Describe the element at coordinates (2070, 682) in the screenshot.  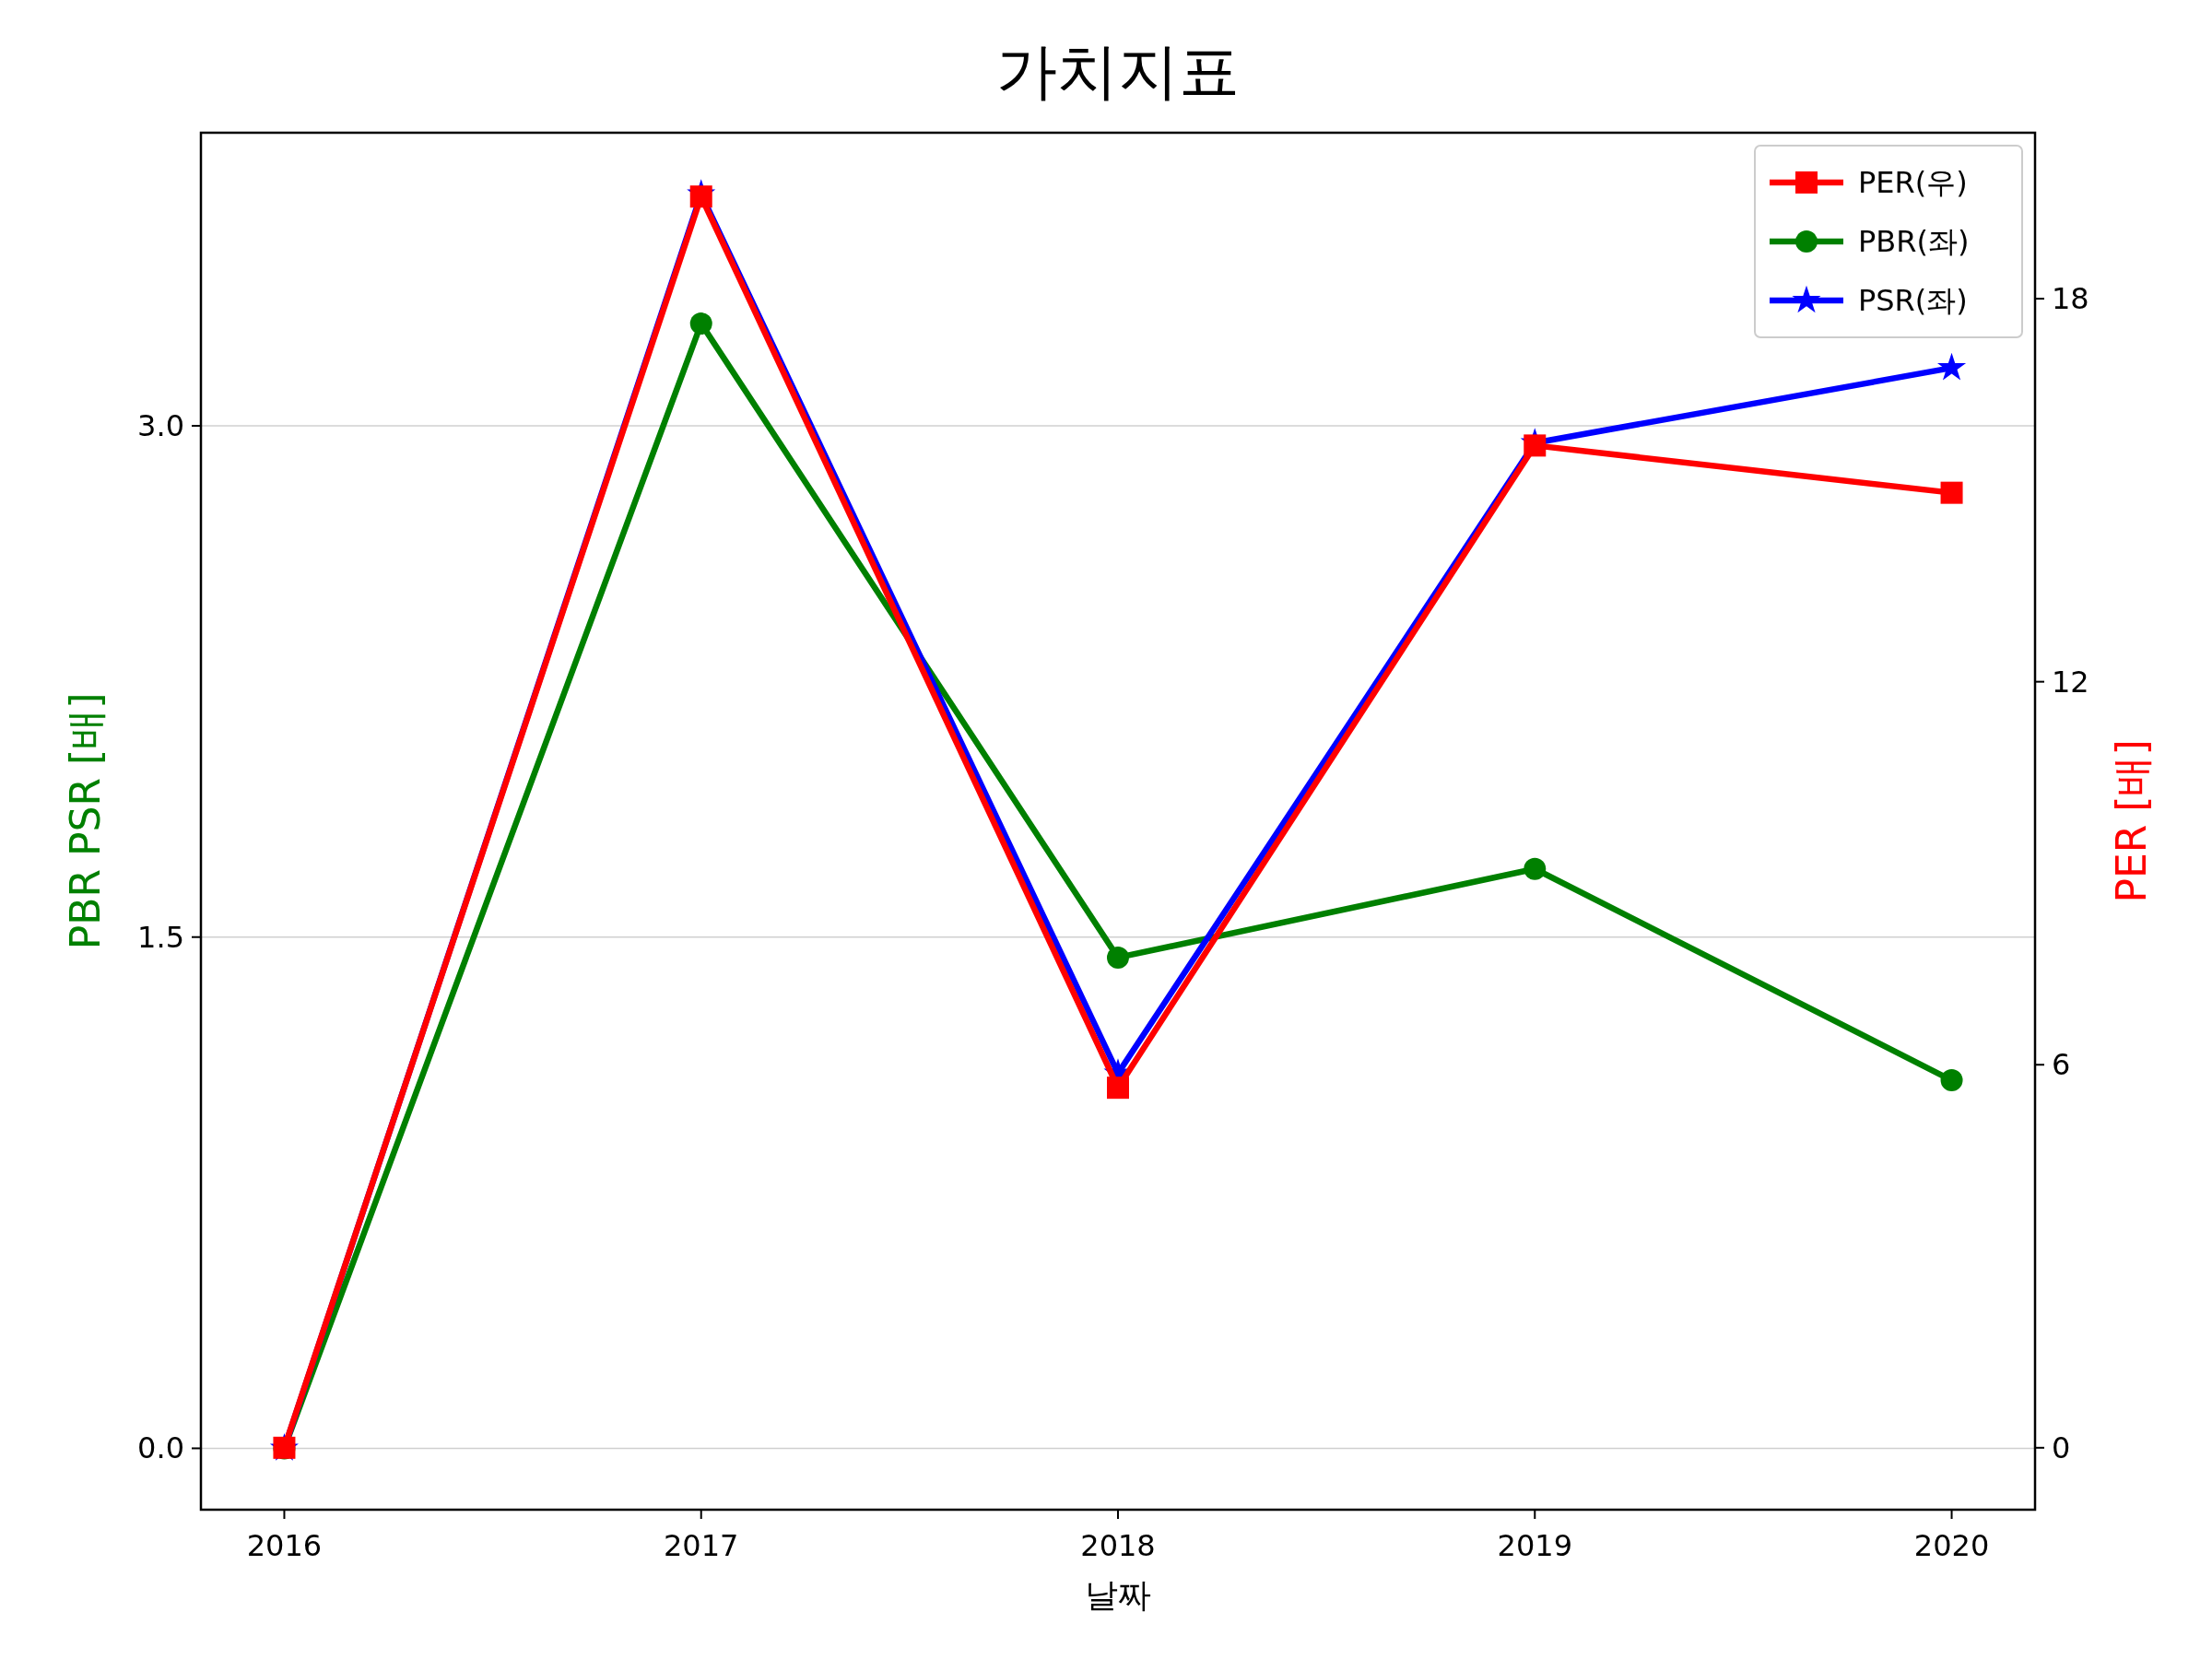
I see `y2-tick-label: 12` at that location.